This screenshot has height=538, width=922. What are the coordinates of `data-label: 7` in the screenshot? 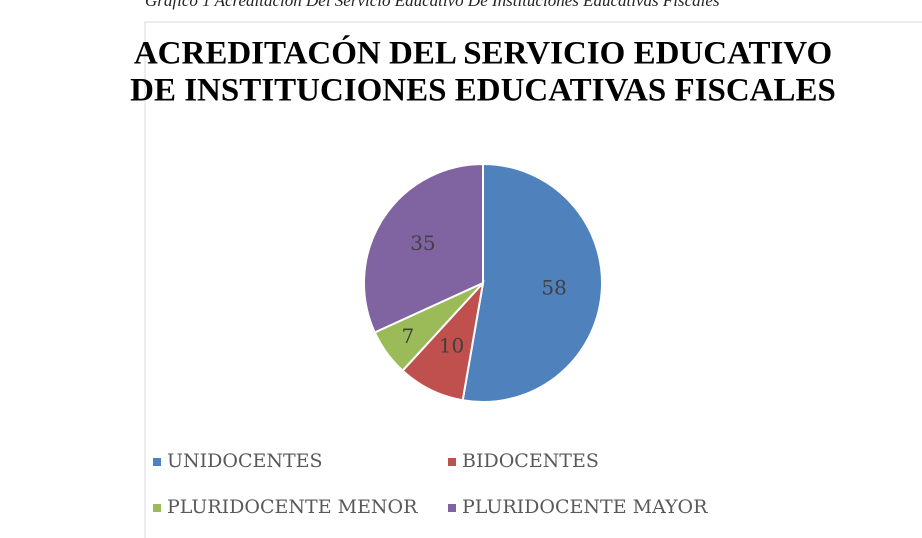 It's located at (408, 336).